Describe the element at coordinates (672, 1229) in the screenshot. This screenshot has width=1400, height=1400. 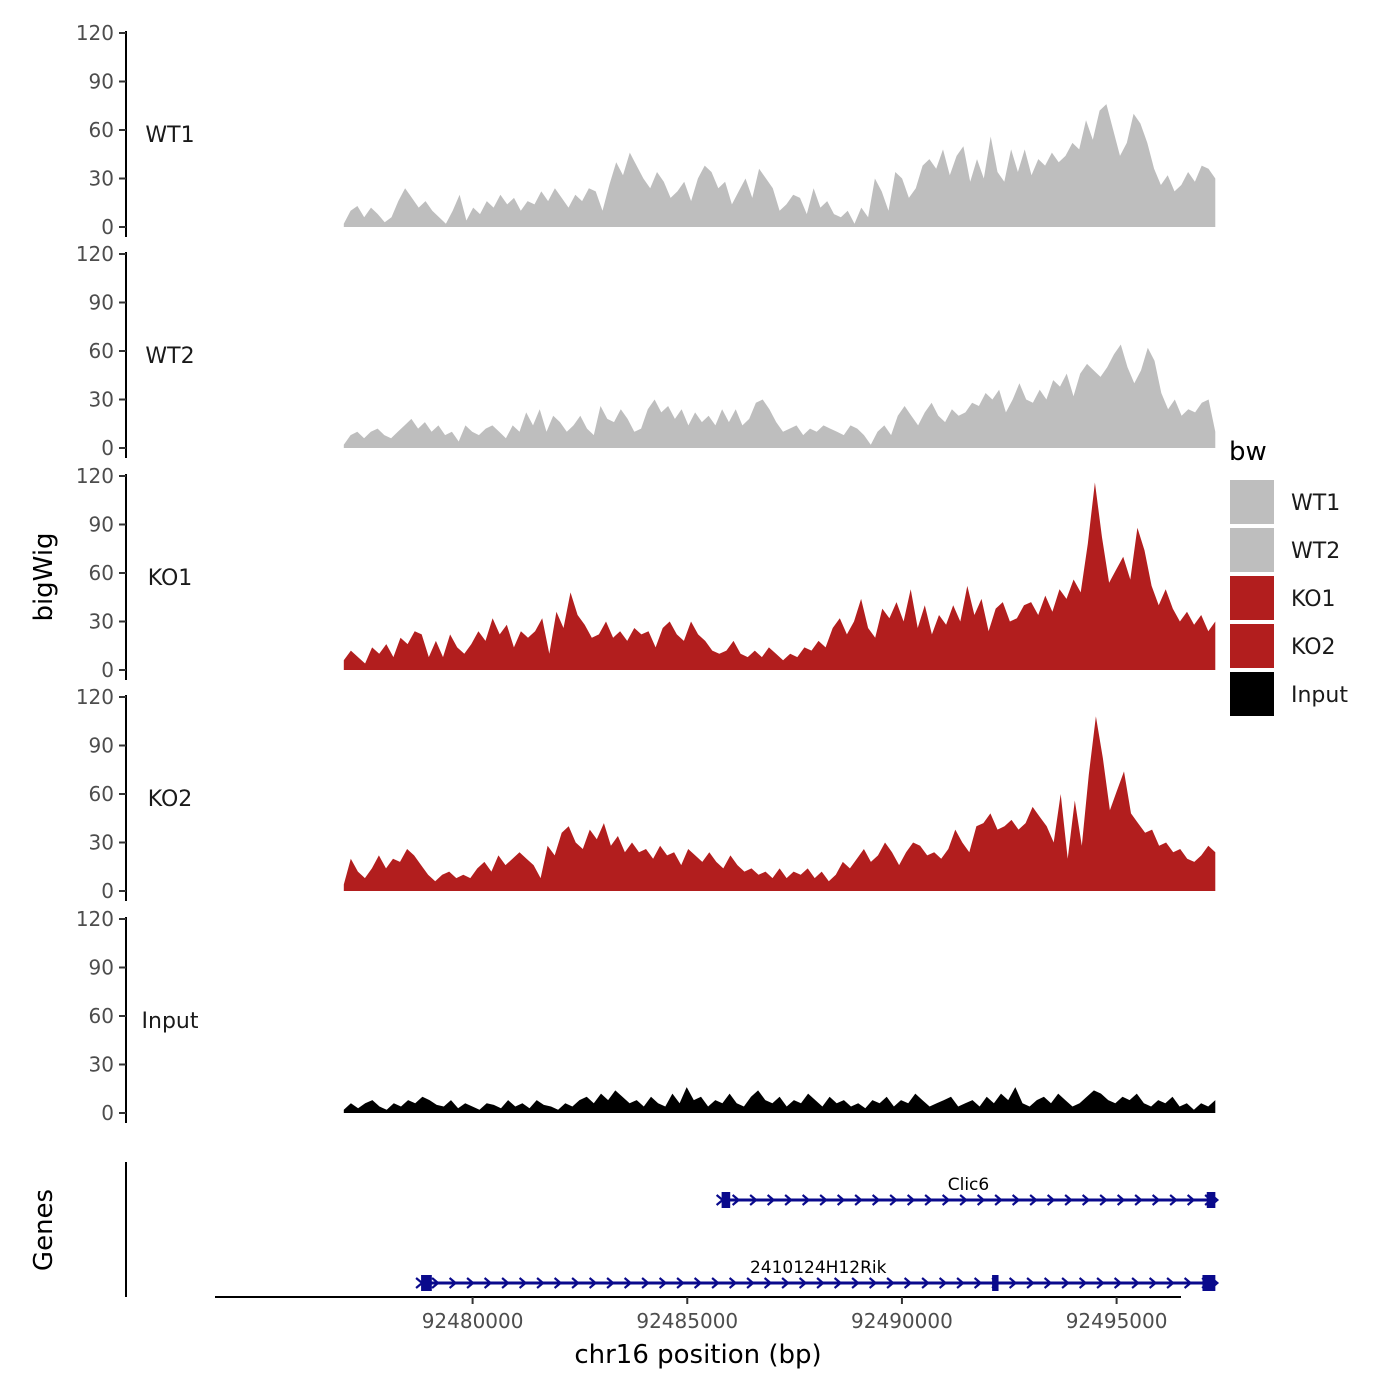
I see `gene-annotation-track: Clic6 2410124H12Rik` at that location.